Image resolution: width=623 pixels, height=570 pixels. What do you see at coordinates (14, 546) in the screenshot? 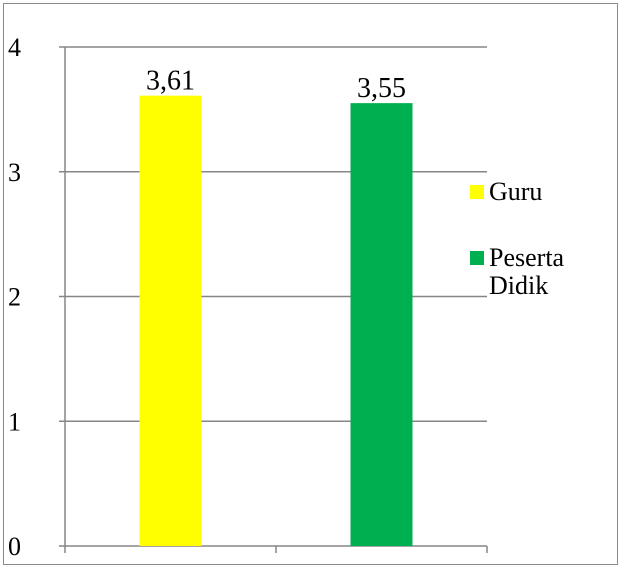
I see `y-tick-label-0: 0` at bounding box center [14, 546].